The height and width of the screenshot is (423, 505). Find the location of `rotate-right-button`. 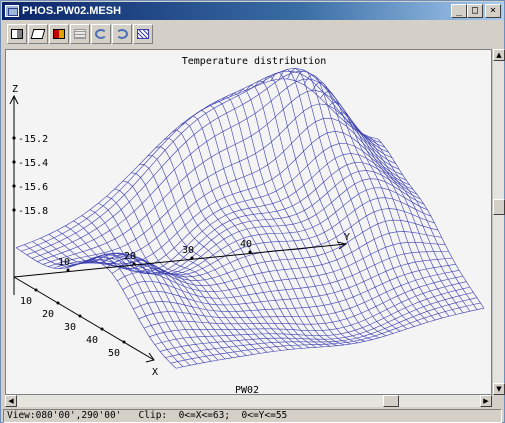

rotate-right-button is located at coordinates (122, 34).